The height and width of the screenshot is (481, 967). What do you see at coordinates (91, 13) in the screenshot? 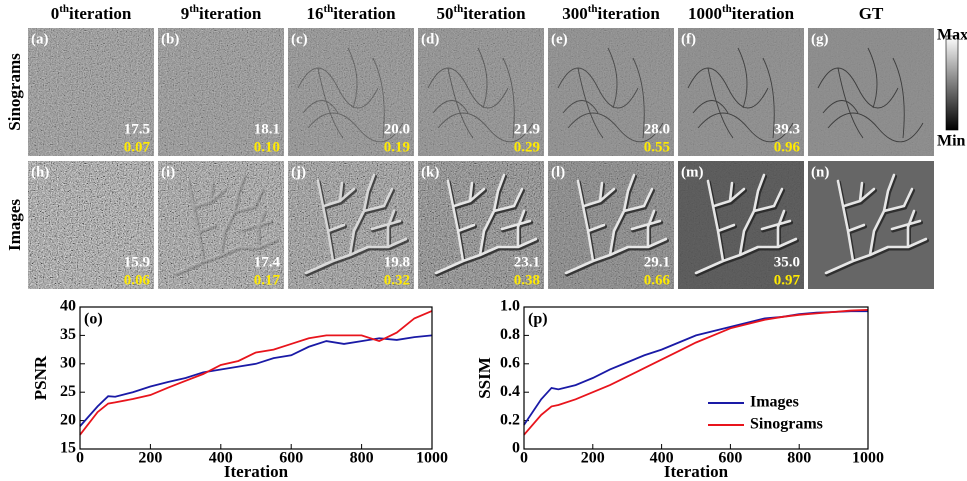
I see `column-header: 0thiteration` at bounding box center [91, 13].